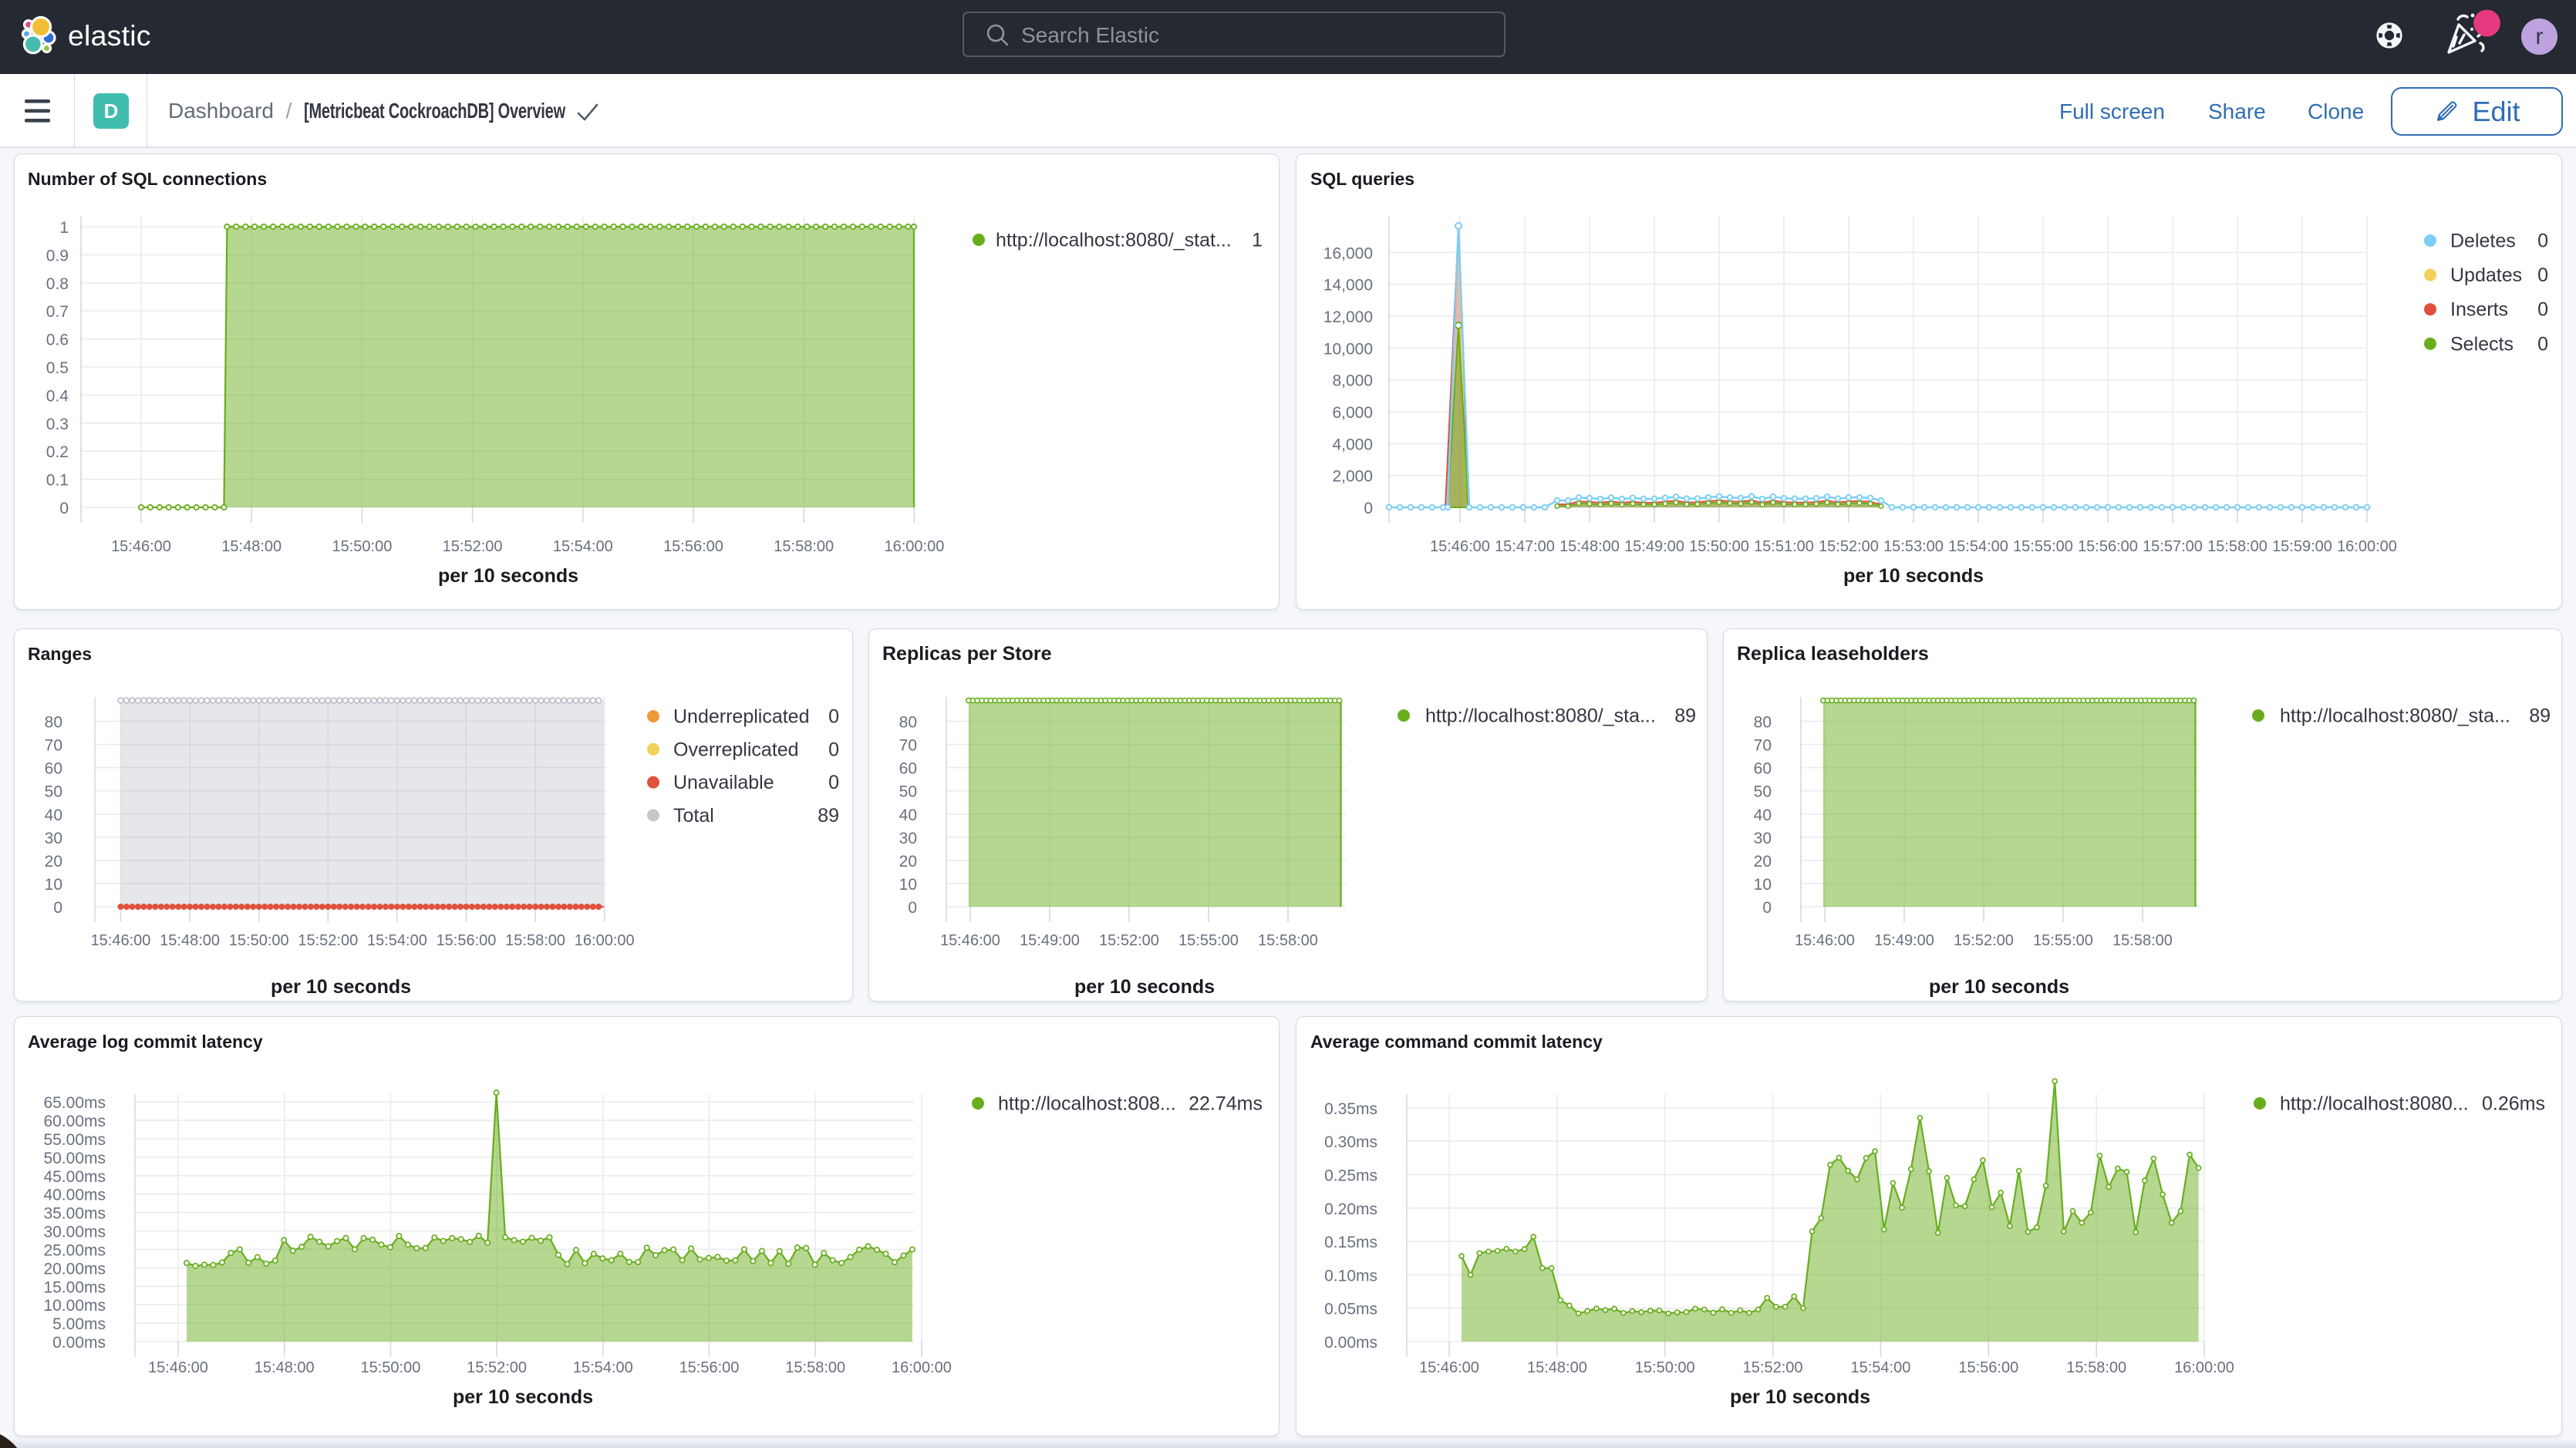 The height and width of the screenshot is (1448, 2576). I want to click on svg-text: 20, so click(53, 861).